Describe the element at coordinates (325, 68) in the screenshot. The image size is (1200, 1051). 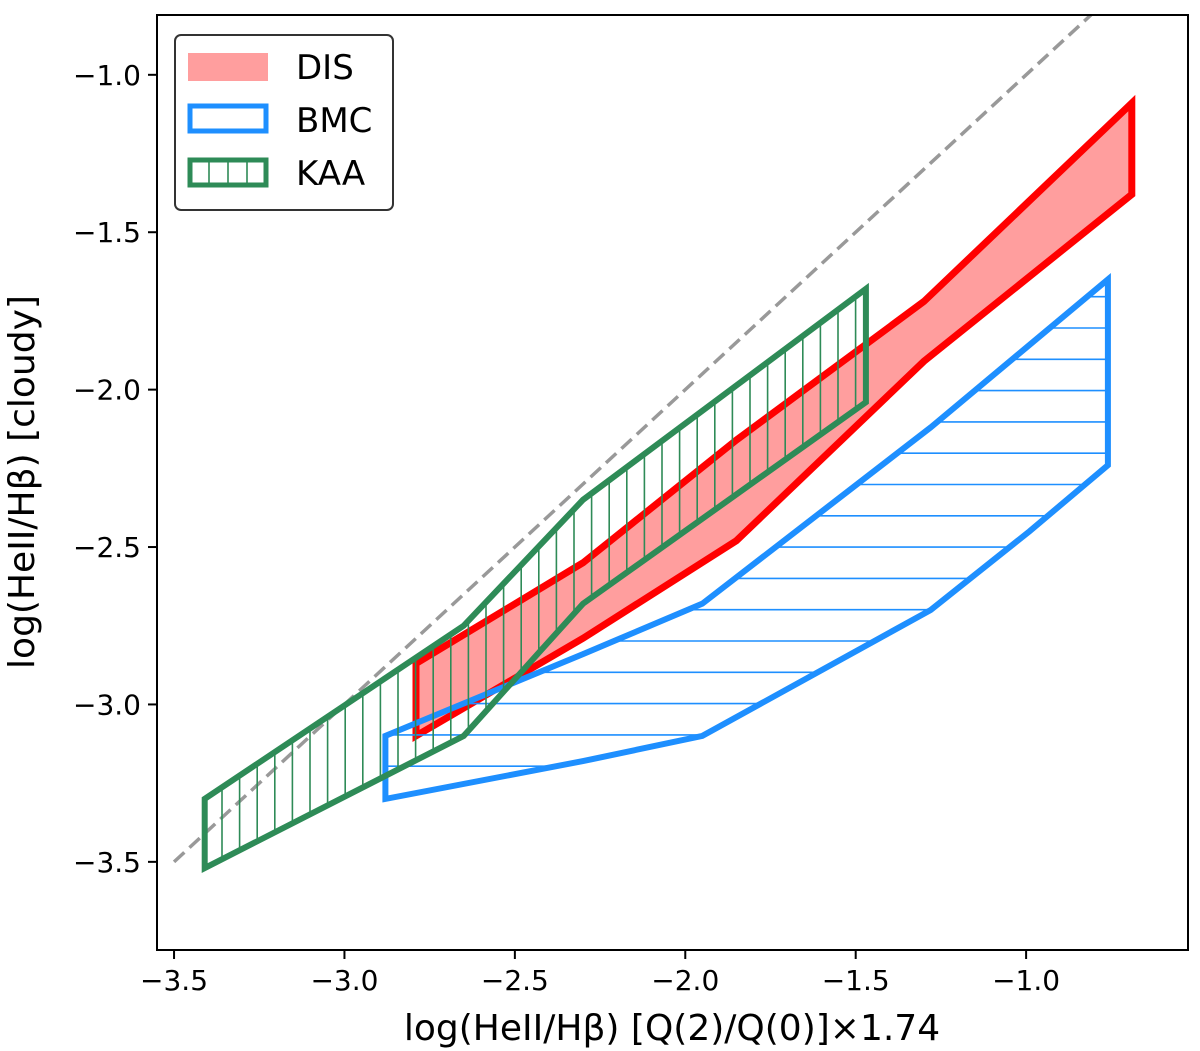
I see `legend-label-dis: DIS` at that location.